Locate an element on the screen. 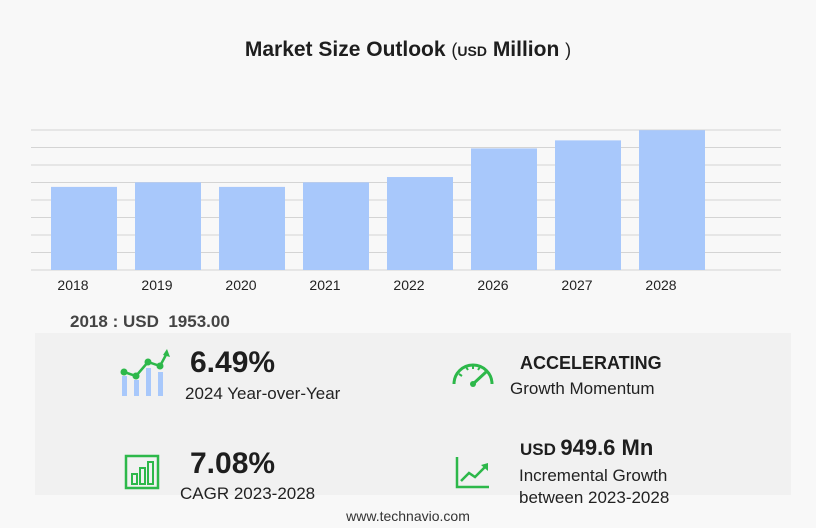  x-tick-label: 2020 is located at coordinates (240, 285).